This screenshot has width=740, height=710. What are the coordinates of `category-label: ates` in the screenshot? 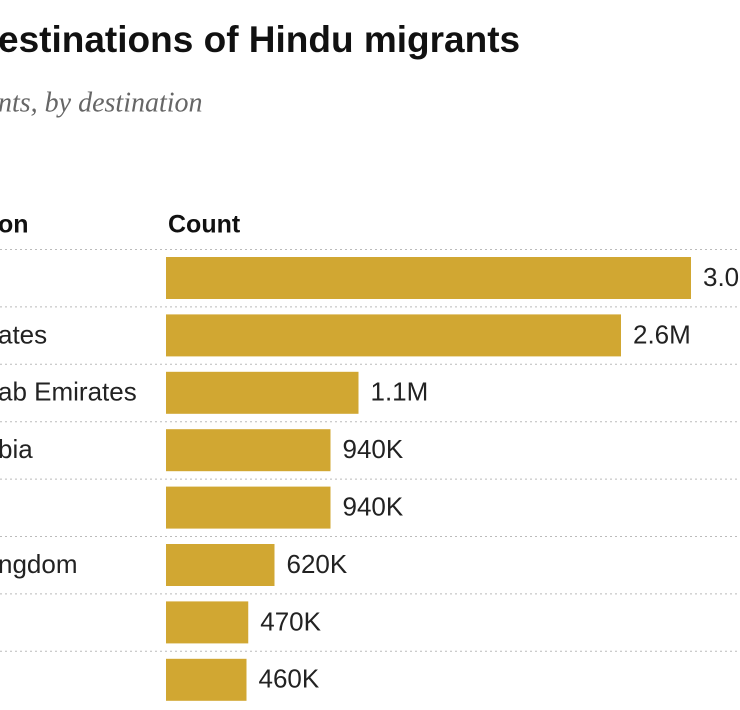 It's located at (23, 334).